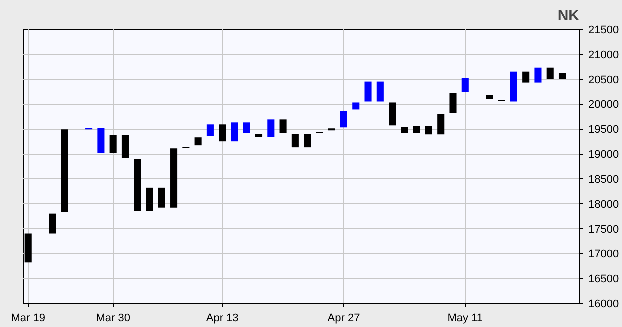  What do you see at coordinates (569, 16) in the screenshot?
I see `chart-title: NK` at bounding box center [569, 16].